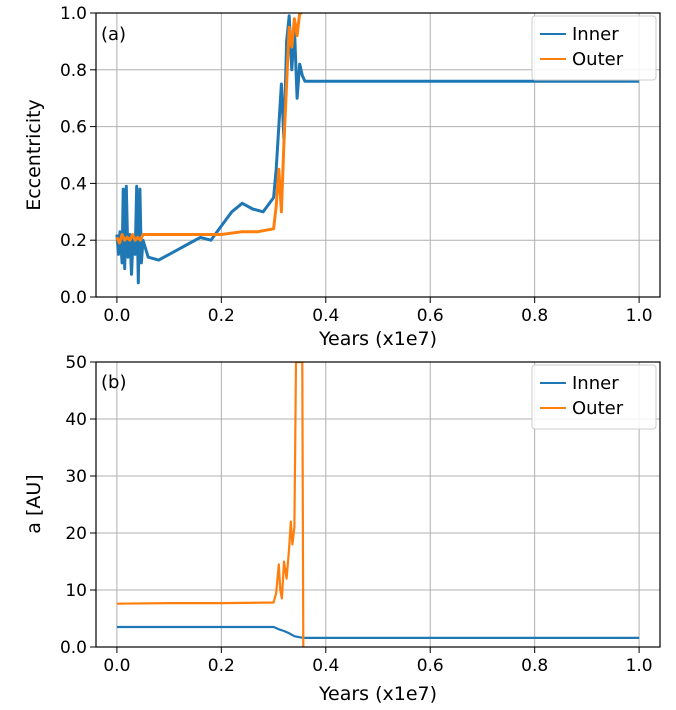  I want to click on y-tick-label: 0.2, so click(73, 241).